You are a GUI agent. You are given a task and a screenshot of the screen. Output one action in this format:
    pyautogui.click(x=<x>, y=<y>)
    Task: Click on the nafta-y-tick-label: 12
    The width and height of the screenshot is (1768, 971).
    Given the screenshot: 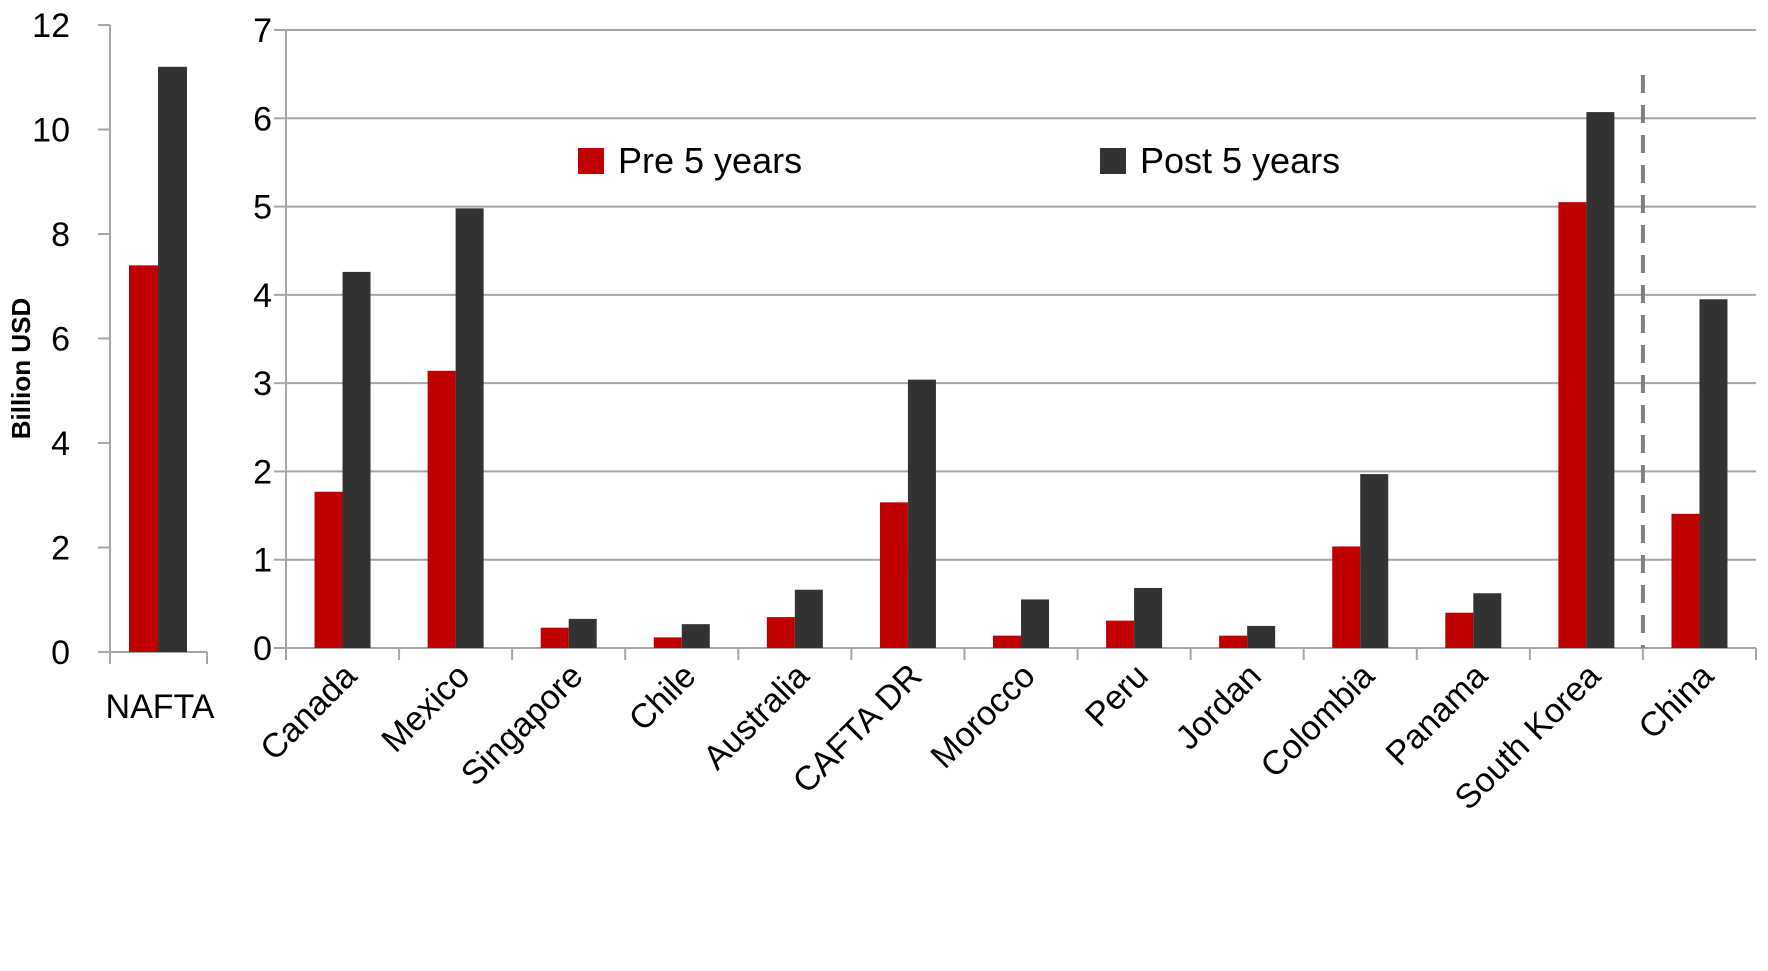 What is the action you would take?
    pyautogui.click(x=51, y=26)
    